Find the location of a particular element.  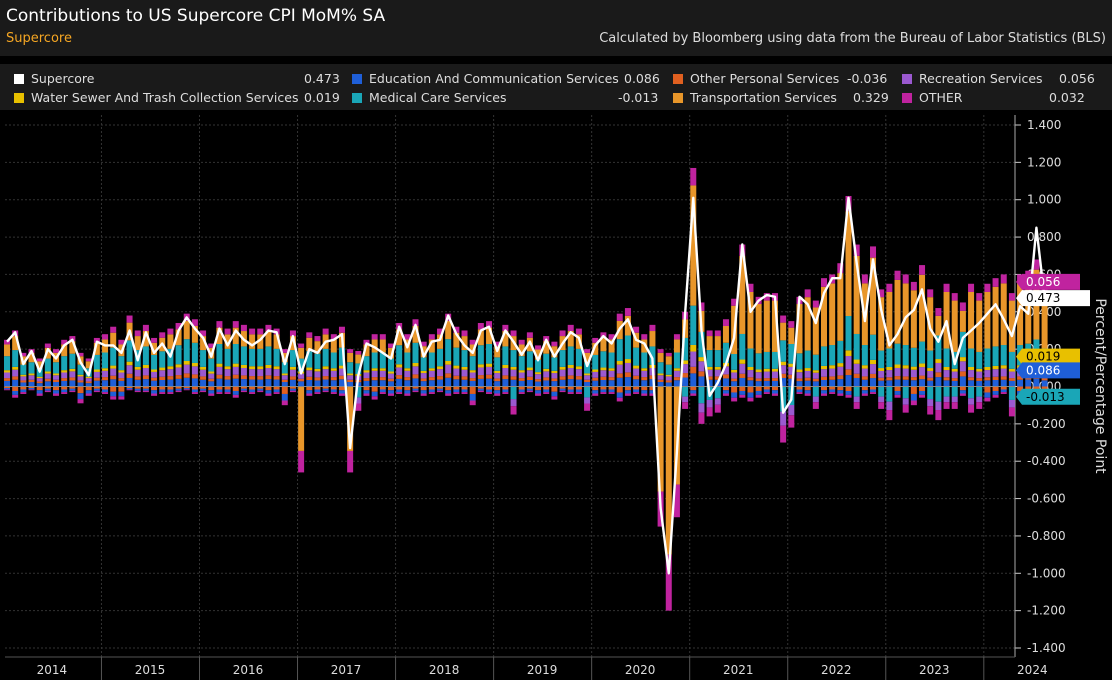

legend-item-supercore: Supercore 0.473 is located at coordinates (177, 78).